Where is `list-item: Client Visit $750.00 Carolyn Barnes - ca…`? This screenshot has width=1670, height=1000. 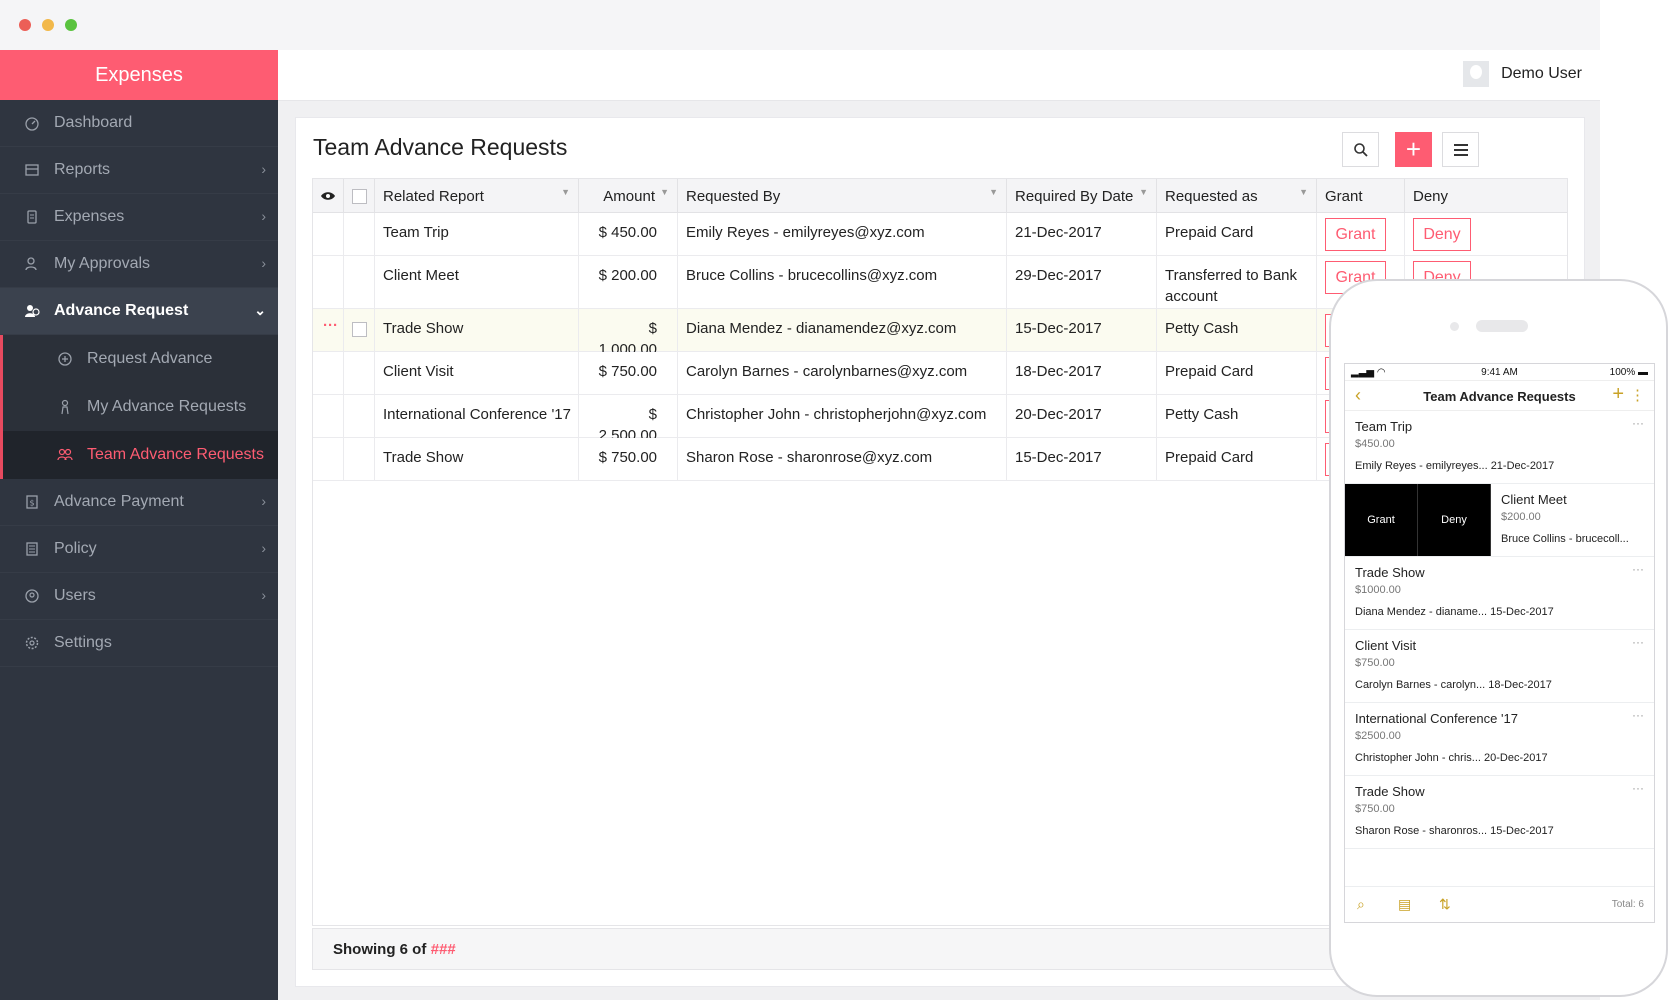 list-item: Client Visit $750.00 Carolyn Barnes - ca… is located at coordinates (1499, 666).